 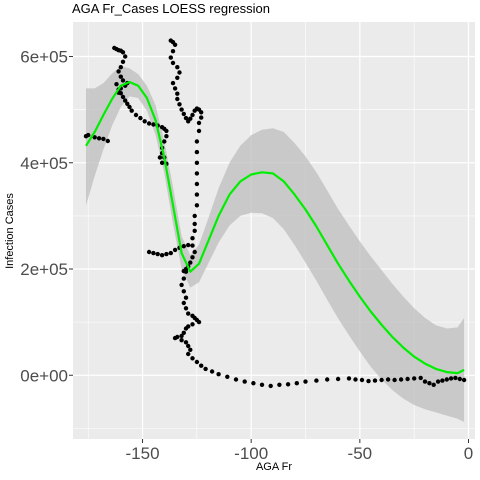 What do you see at coordinates (10, 231) in the screenshot?
I see `y-axis-title: Infection Cases` at bounding box center [10, 231].